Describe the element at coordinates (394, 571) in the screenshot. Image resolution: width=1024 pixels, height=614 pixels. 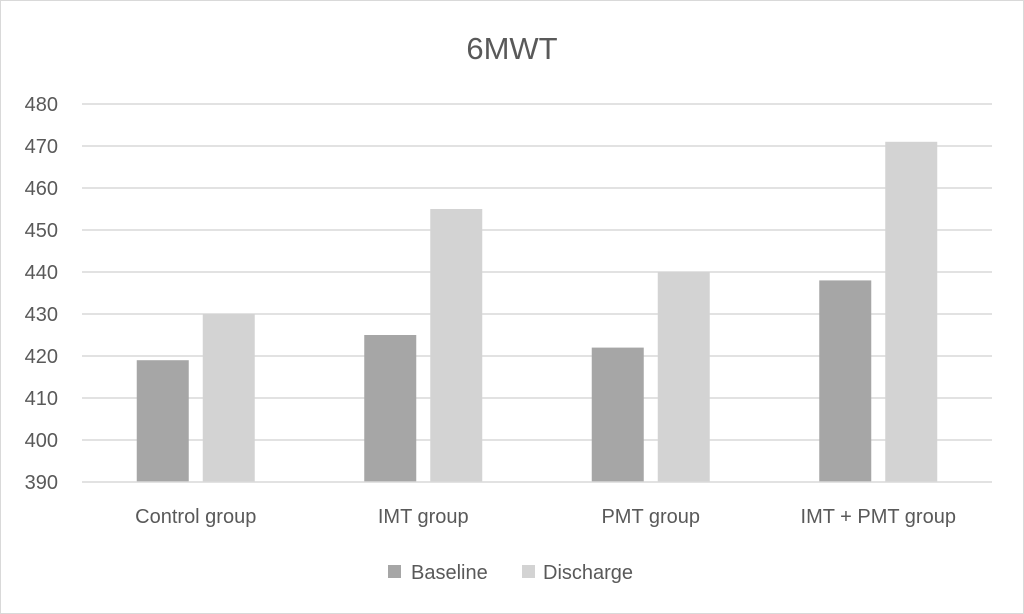
I see `legend-swatch-baseline` at that location.